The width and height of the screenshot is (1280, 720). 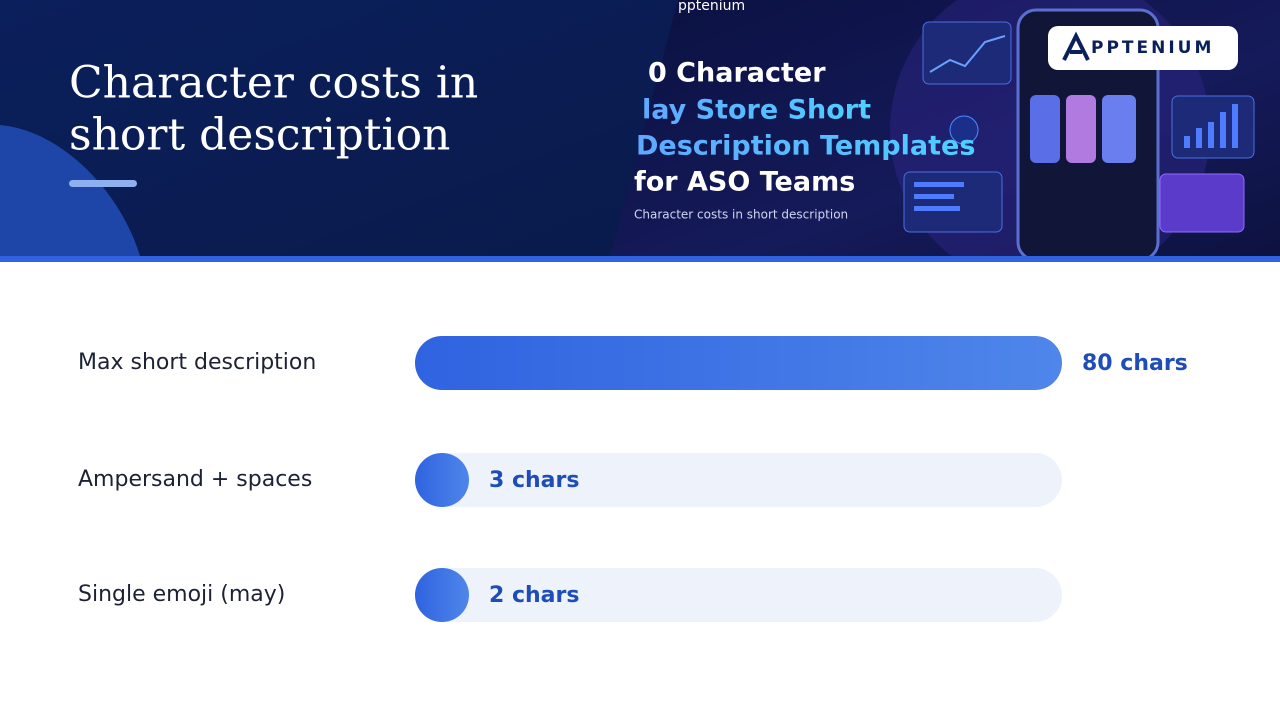 What do you see at coordinates (70, 190) in the screenshot?
I see `panel-decor` at bounding box center [70, 190].